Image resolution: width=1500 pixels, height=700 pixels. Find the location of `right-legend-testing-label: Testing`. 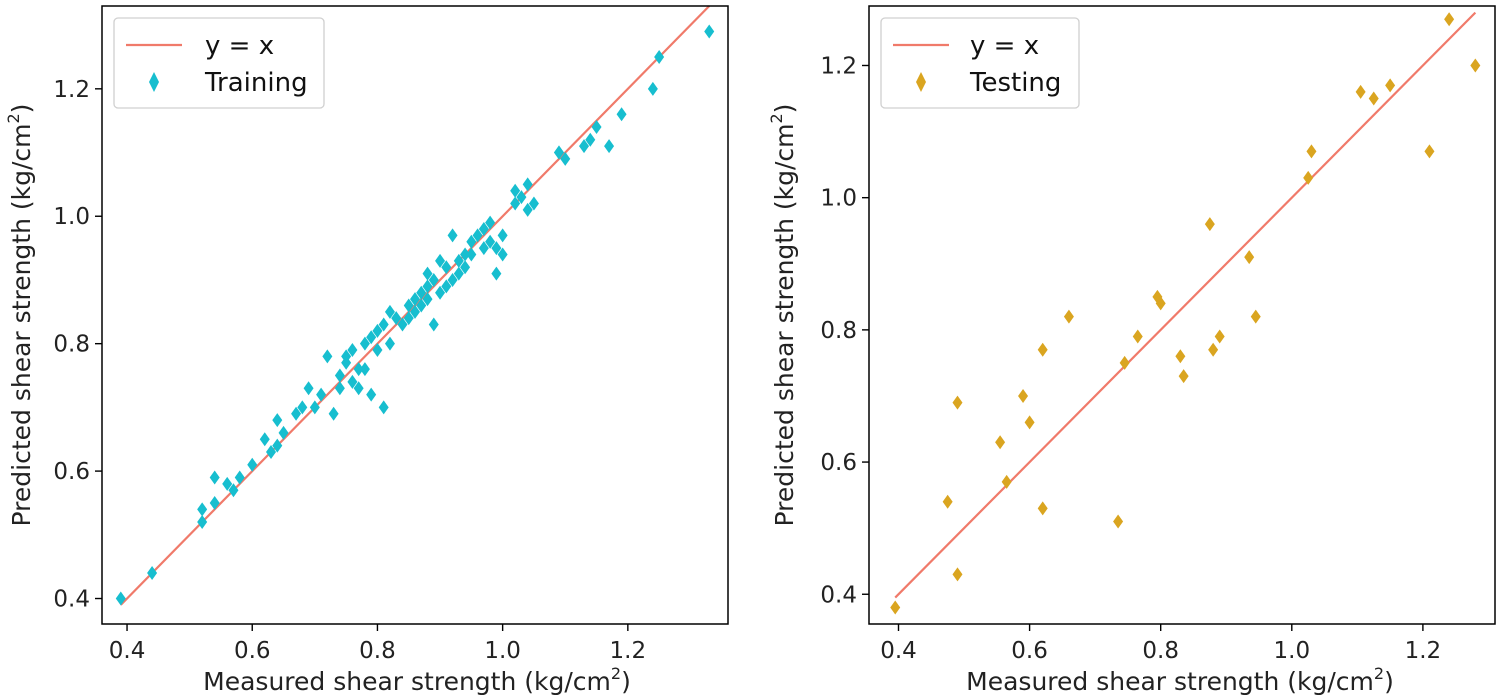

right-legend-testing-label: Testing is located at coordinates (1015, 83).